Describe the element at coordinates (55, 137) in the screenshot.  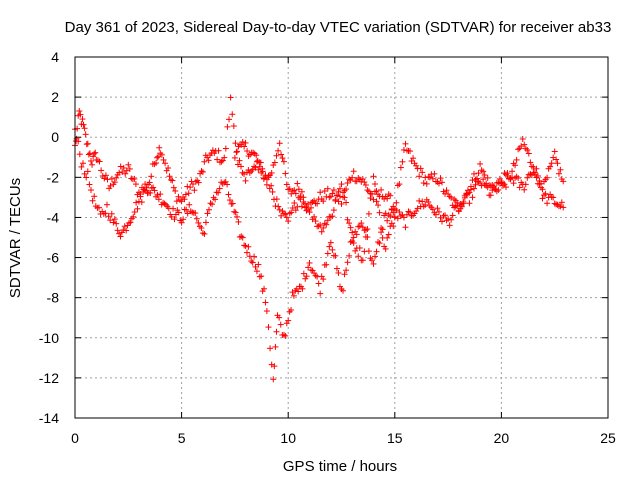
I see `y-tick-label: 0` at that location.